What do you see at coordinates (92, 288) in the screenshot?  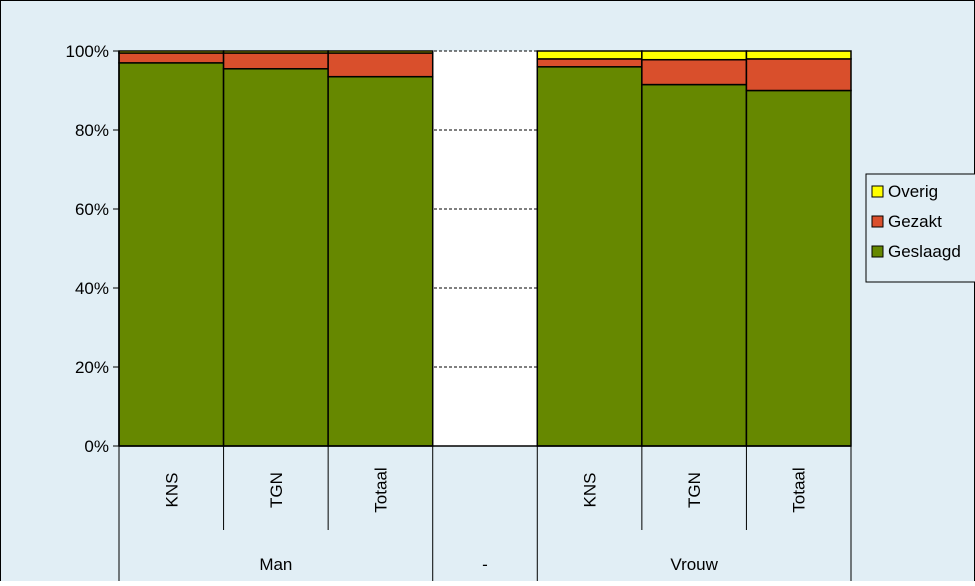 I see `y-tick-label: 40%` at bounding box center [92, 288].